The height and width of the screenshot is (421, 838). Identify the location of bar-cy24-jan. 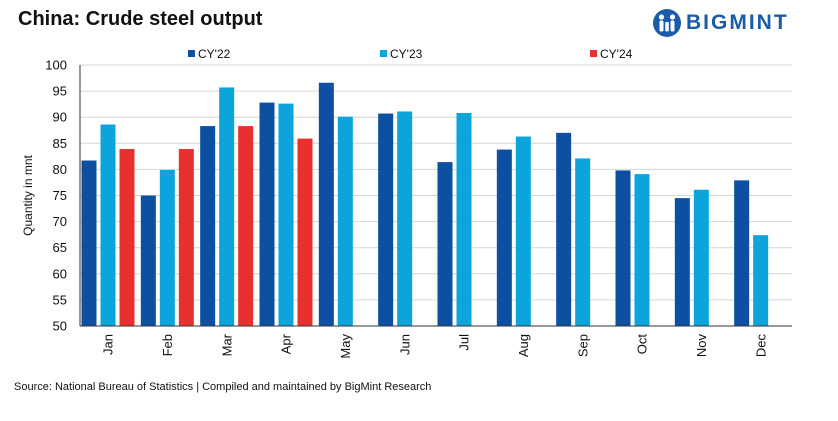
(127, 237).